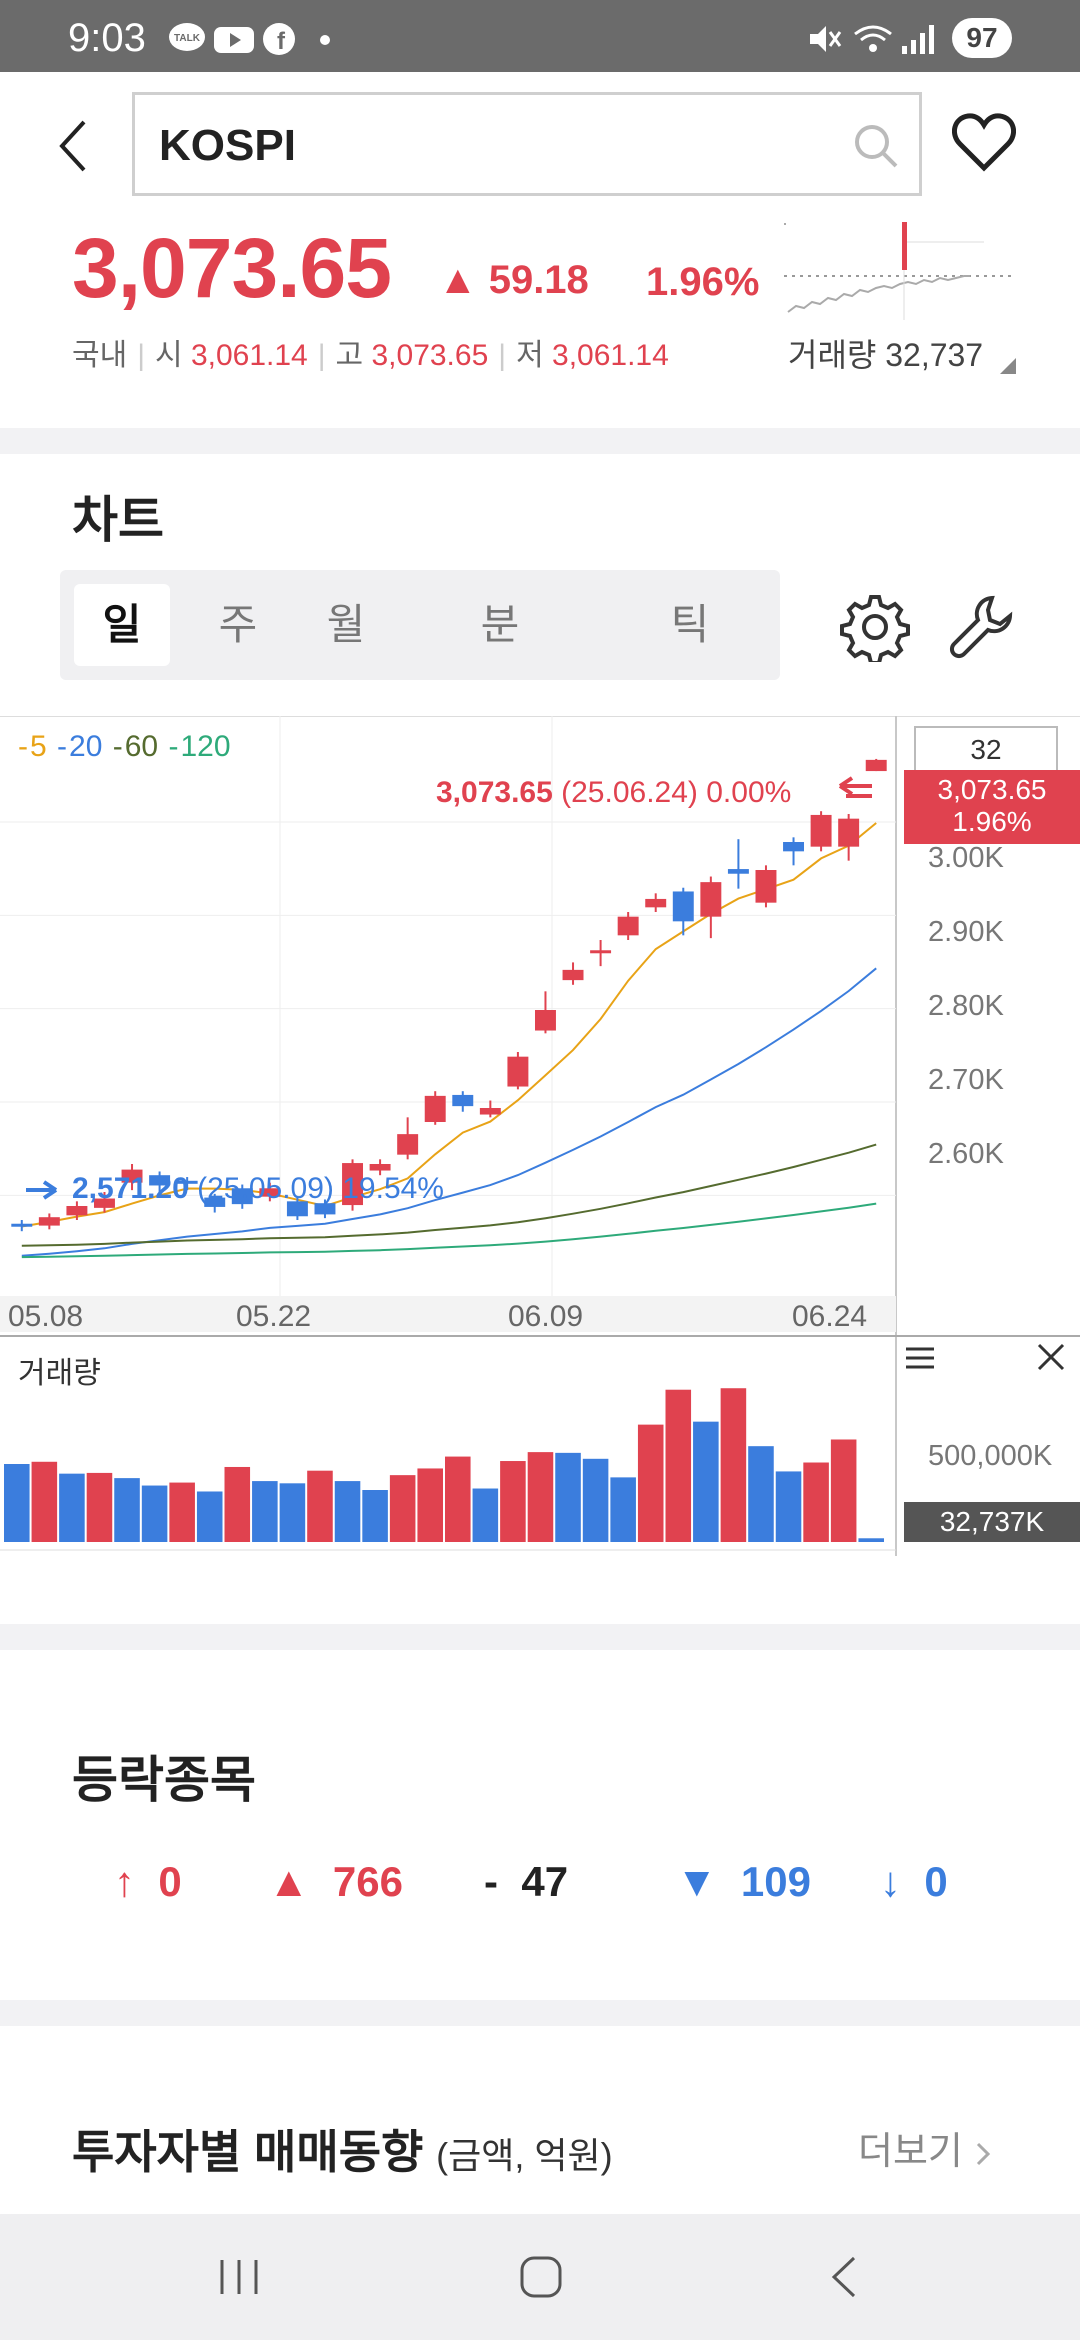  What do you see at coordinates (690, 624) in the screenshot?
I see `tab-tick: 틱` at bounding box center [690, 624].